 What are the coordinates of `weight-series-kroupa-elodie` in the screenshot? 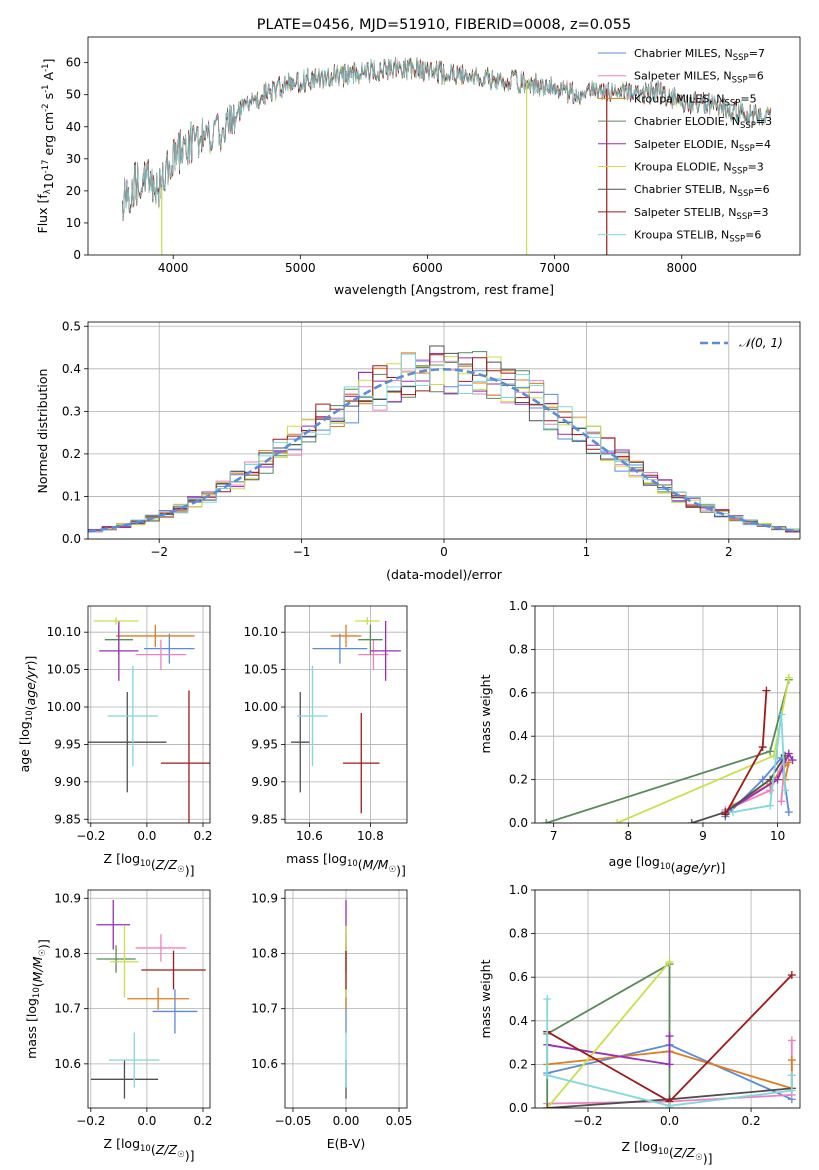 It's located at (608, 1032).